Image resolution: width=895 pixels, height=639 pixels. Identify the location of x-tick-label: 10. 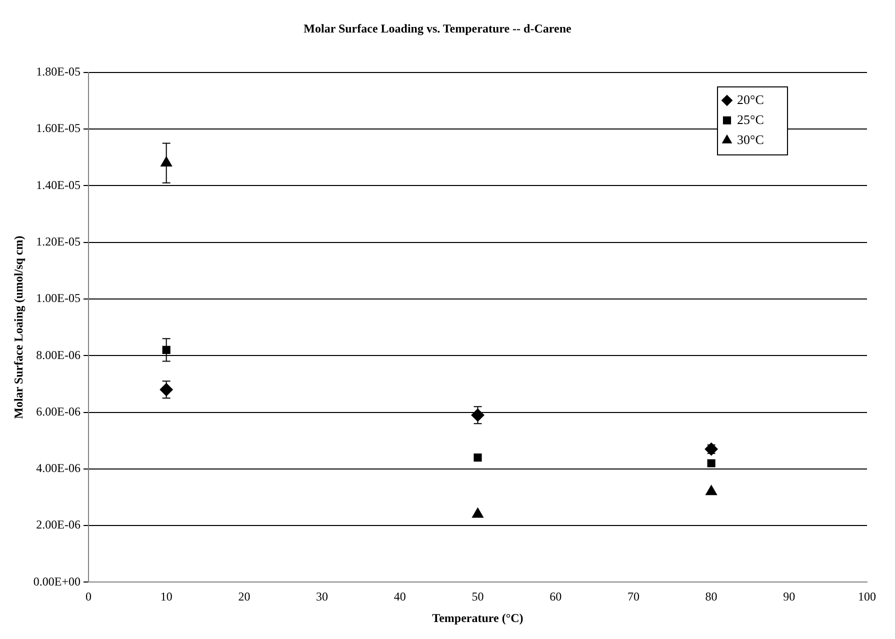
(166, 597).